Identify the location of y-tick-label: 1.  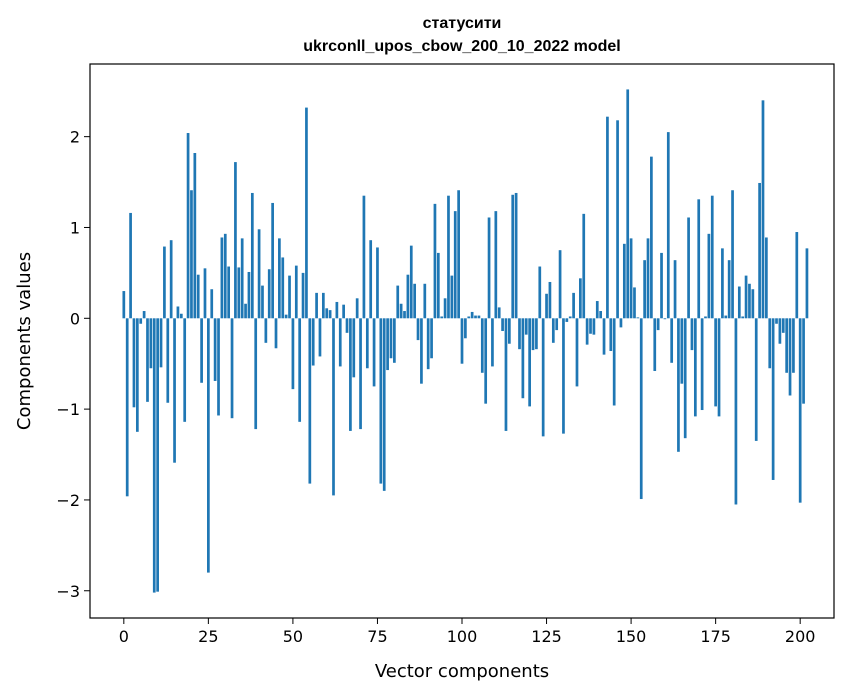
(75, 227).